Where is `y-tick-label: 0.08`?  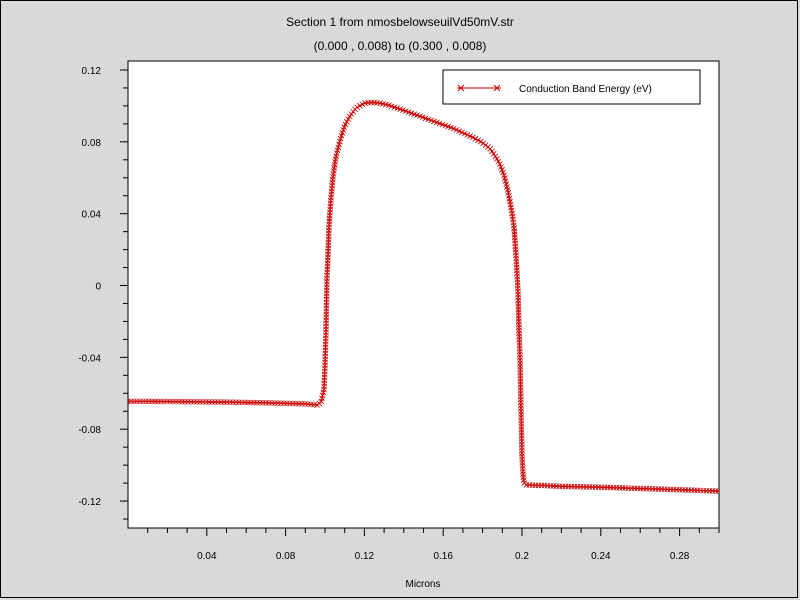
y-tick-label: 0.08 is located at coordinates (92, 143).